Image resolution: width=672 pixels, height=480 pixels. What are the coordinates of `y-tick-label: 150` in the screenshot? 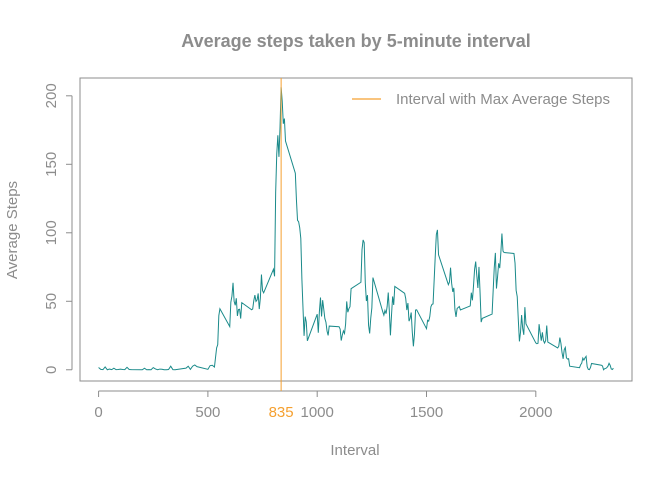 It's located at (51, 164).